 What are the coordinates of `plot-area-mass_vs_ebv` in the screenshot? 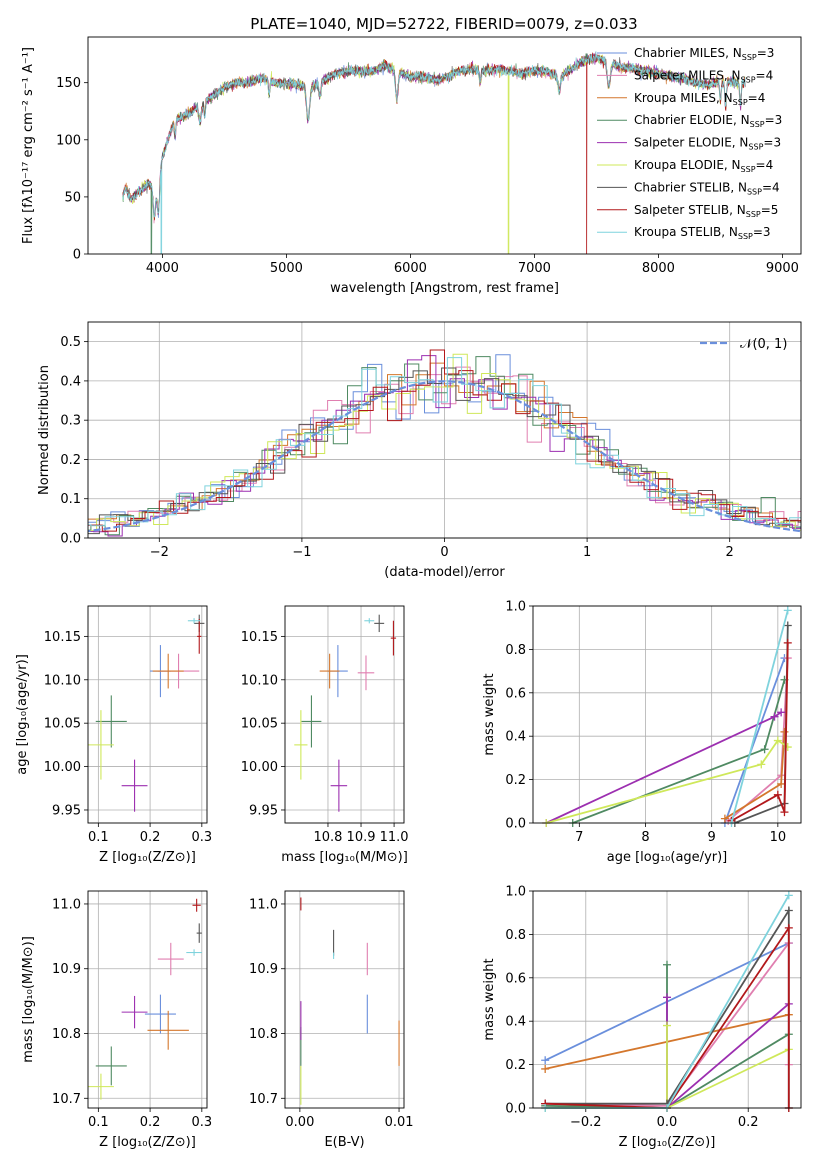 It's located at (350, 1001).